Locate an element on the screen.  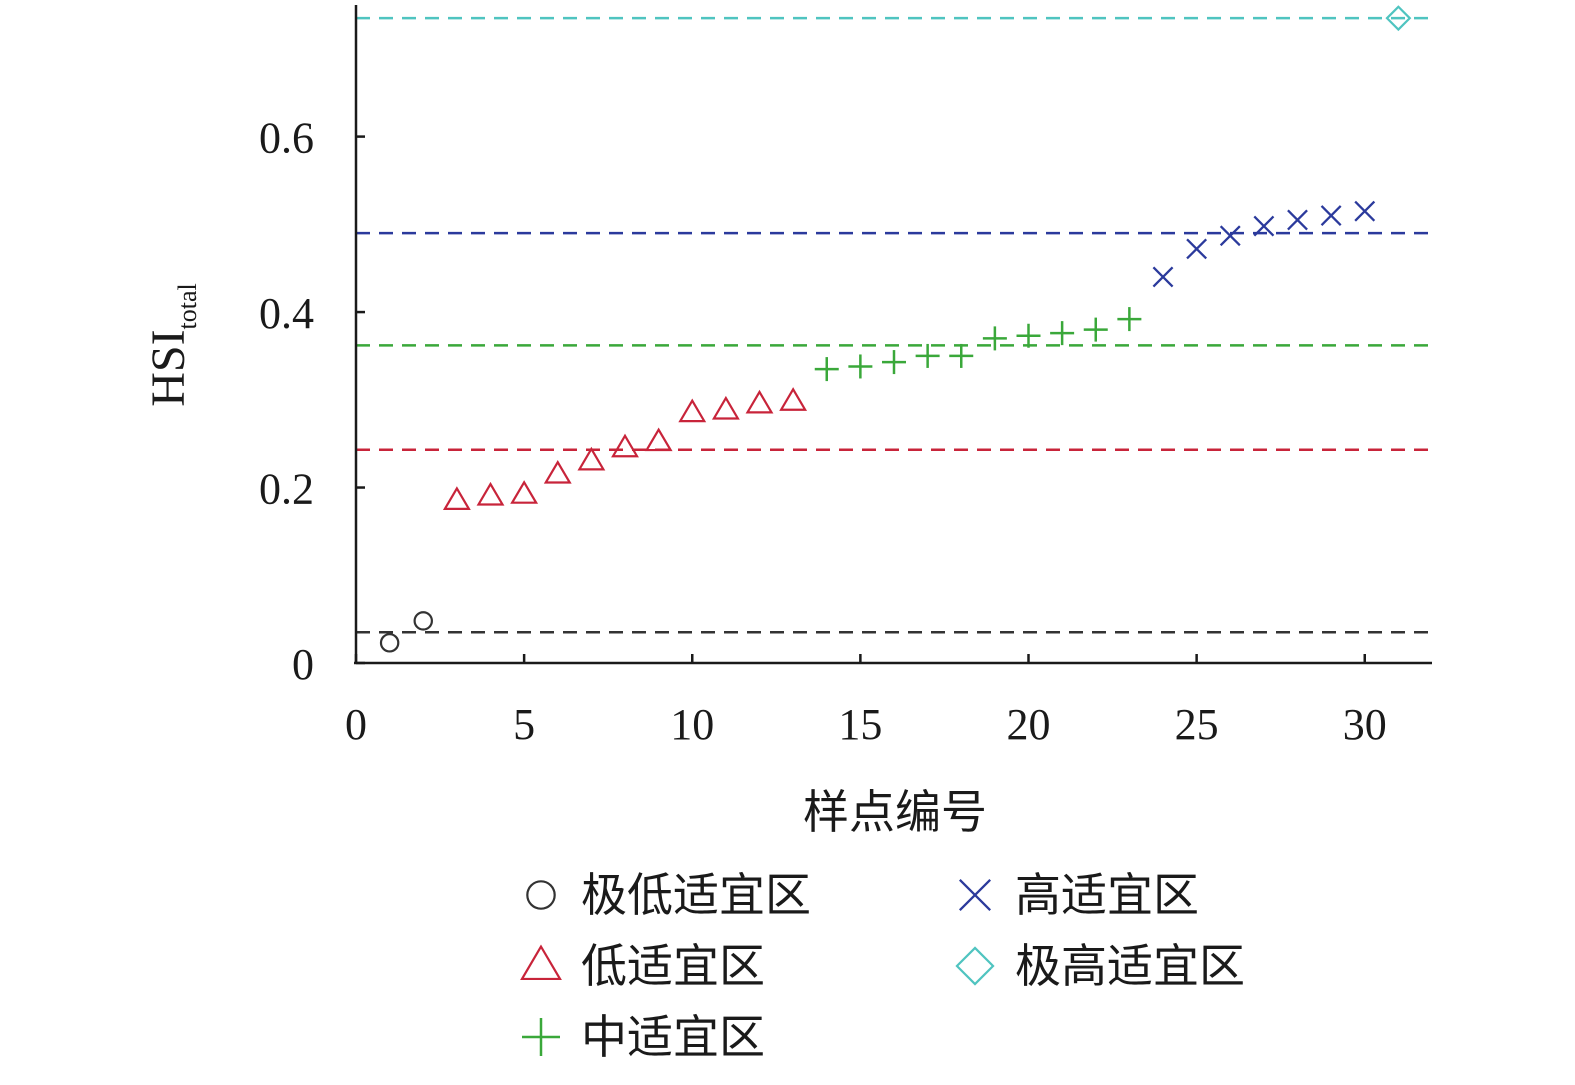
svg-text: HSItotal is located at coordinates (172, 345).